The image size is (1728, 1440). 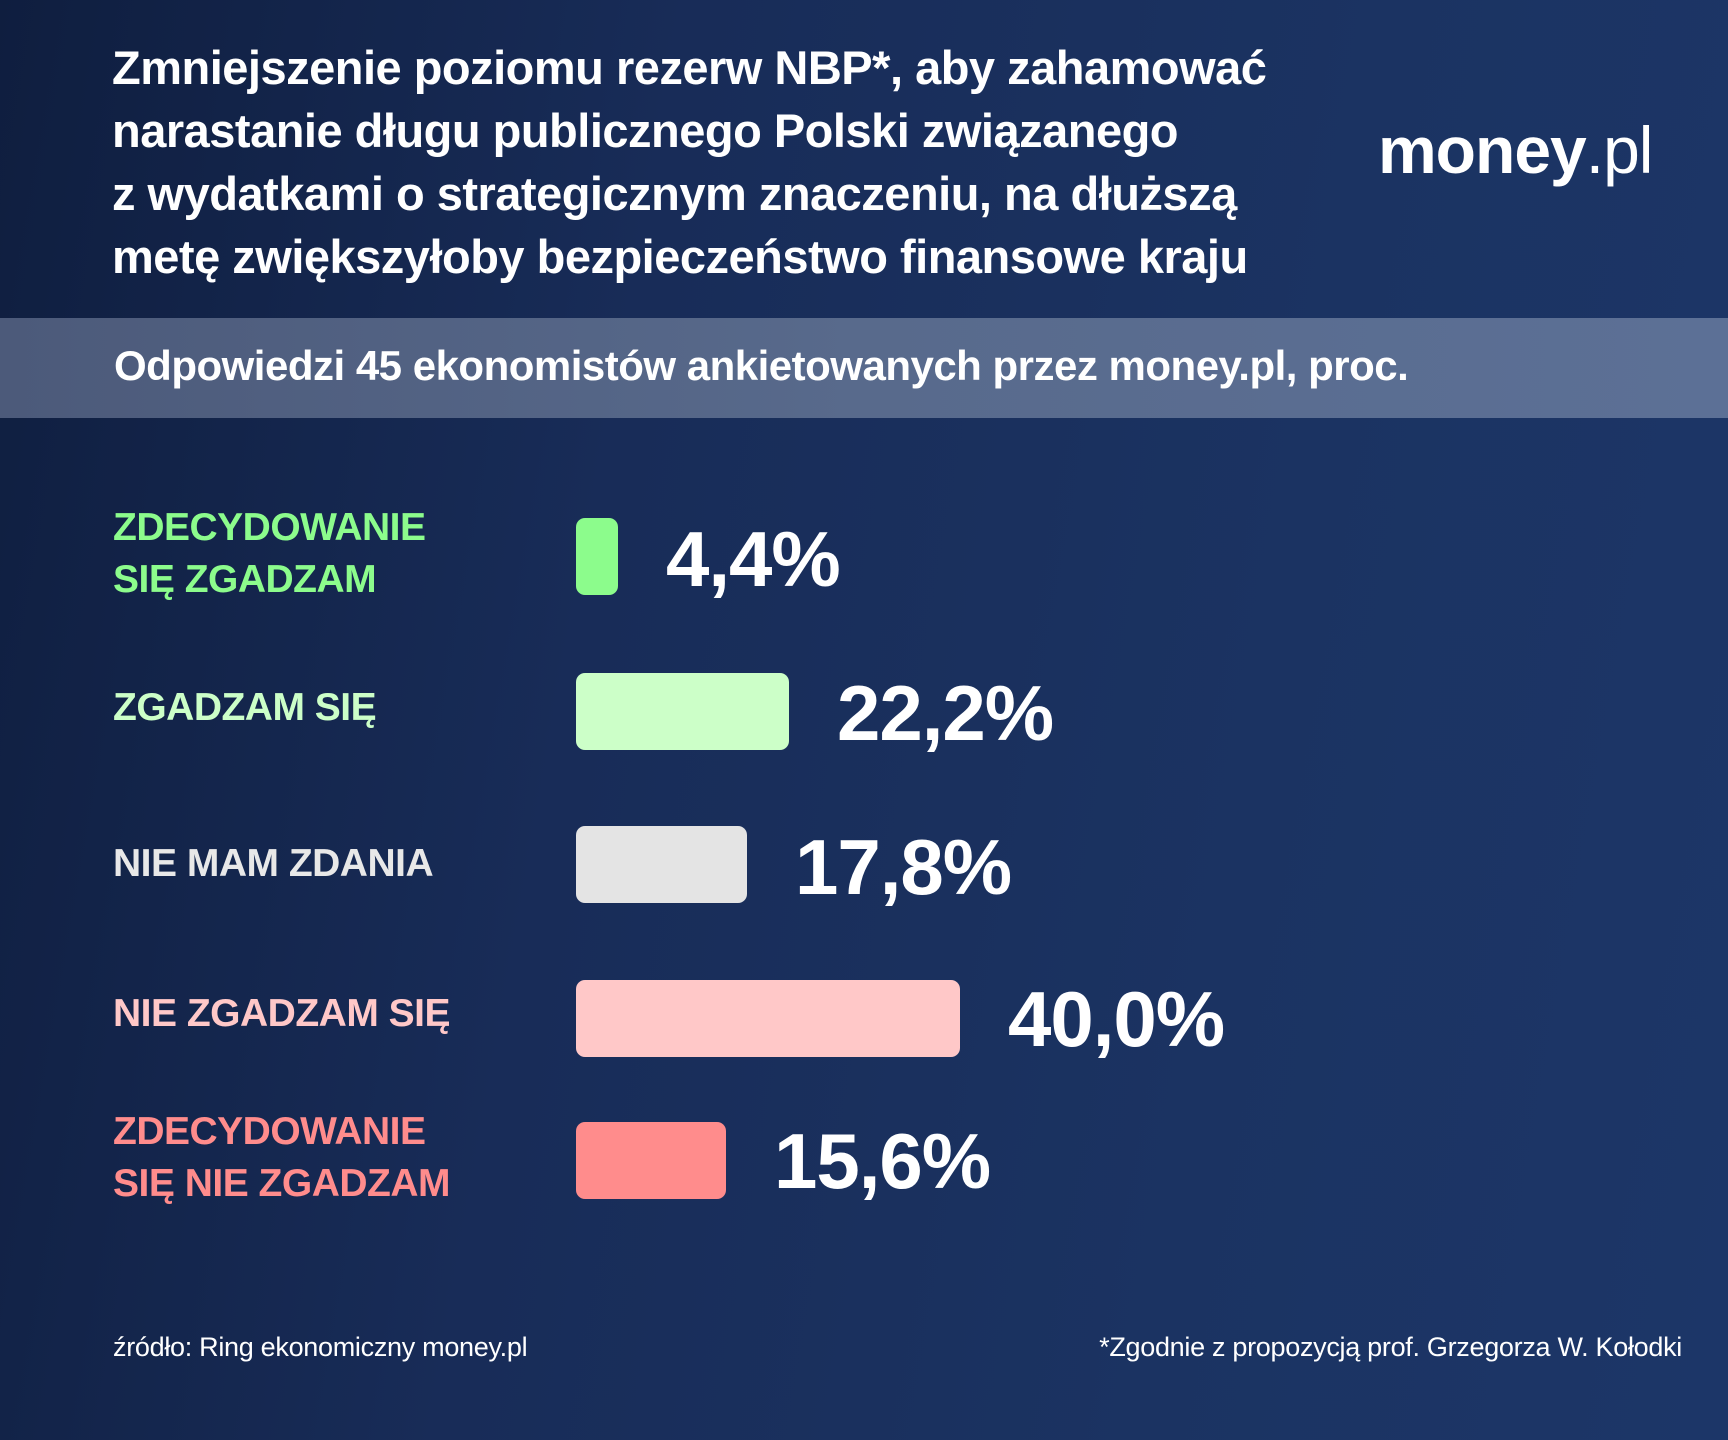 I want to click on label-line: ZGADZAM SIĘ, so click(x=245, y=707).